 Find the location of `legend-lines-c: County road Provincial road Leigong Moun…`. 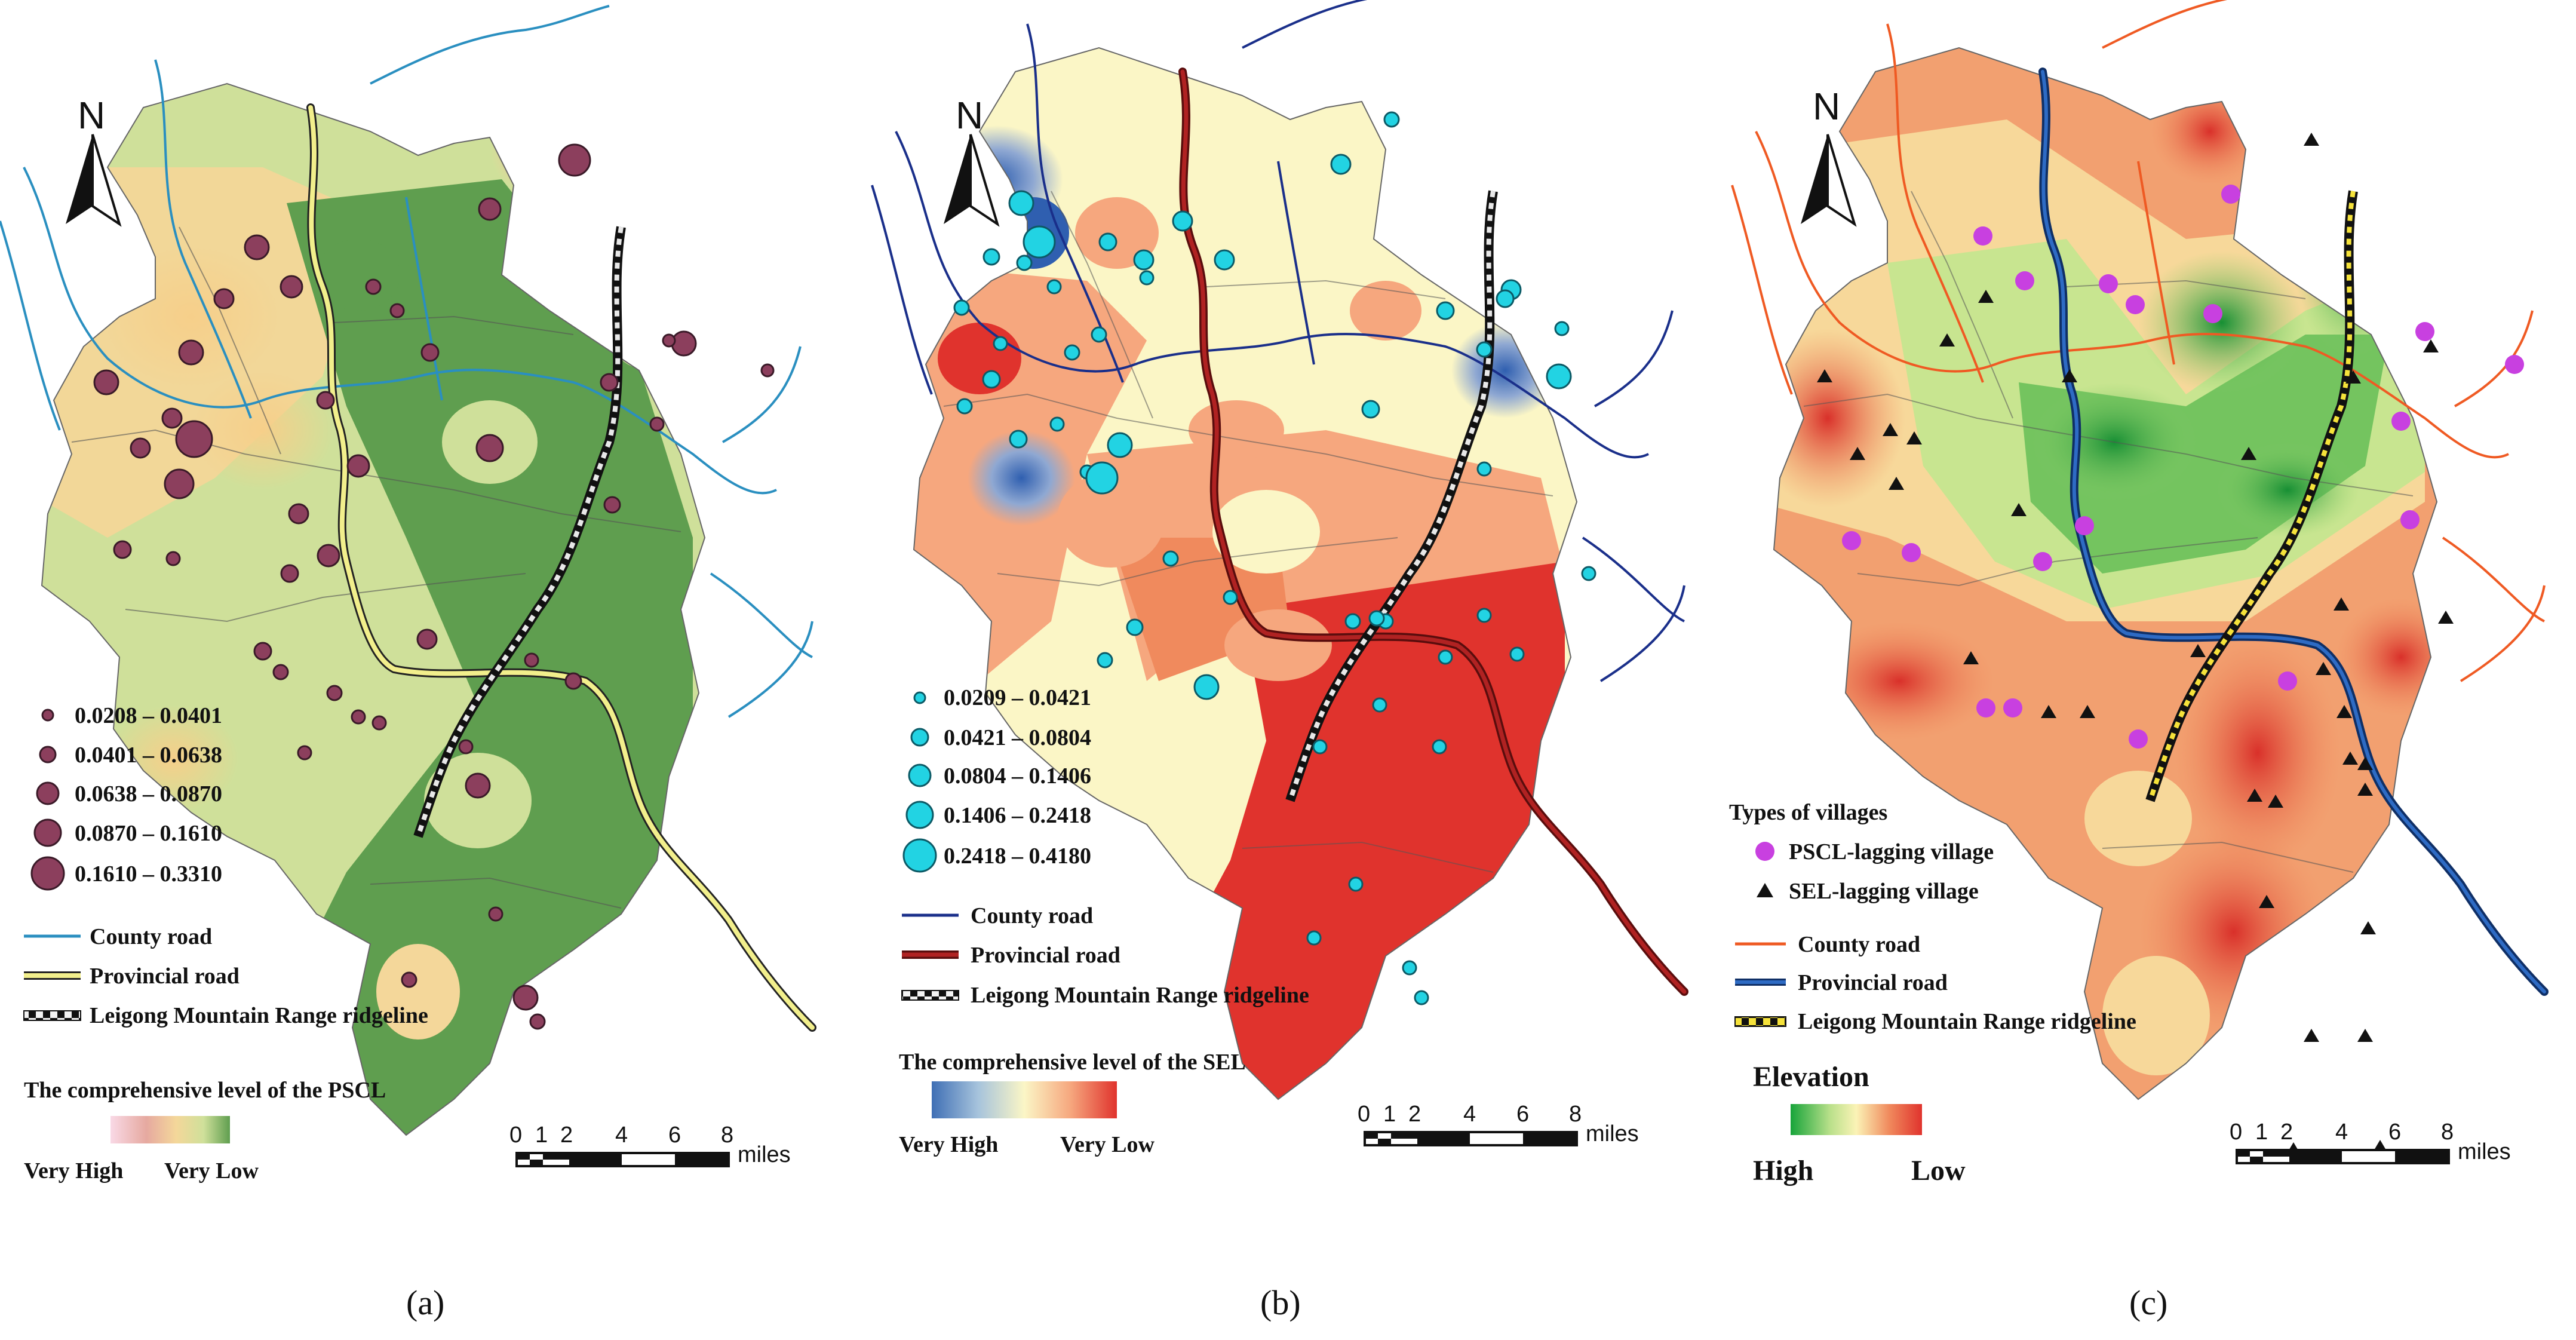

legend-lines-c: County road Provincial road Leigong Moun… is located at coordinates (1935, 983).